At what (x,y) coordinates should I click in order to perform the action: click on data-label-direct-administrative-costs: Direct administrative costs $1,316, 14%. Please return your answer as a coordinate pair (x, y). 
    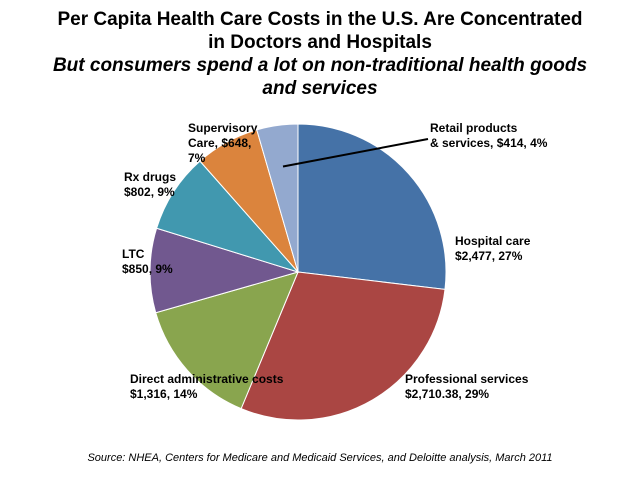
    Looking at the image, I should click on (207, 386).